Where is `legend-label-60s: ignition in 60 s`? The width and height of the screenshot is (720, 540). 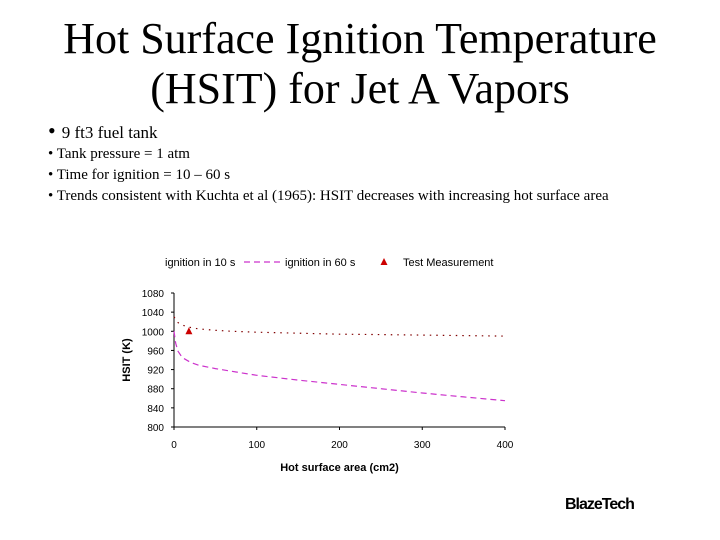 legend-label-60s: ignition in 60 s is located at coordinates (320, 263).